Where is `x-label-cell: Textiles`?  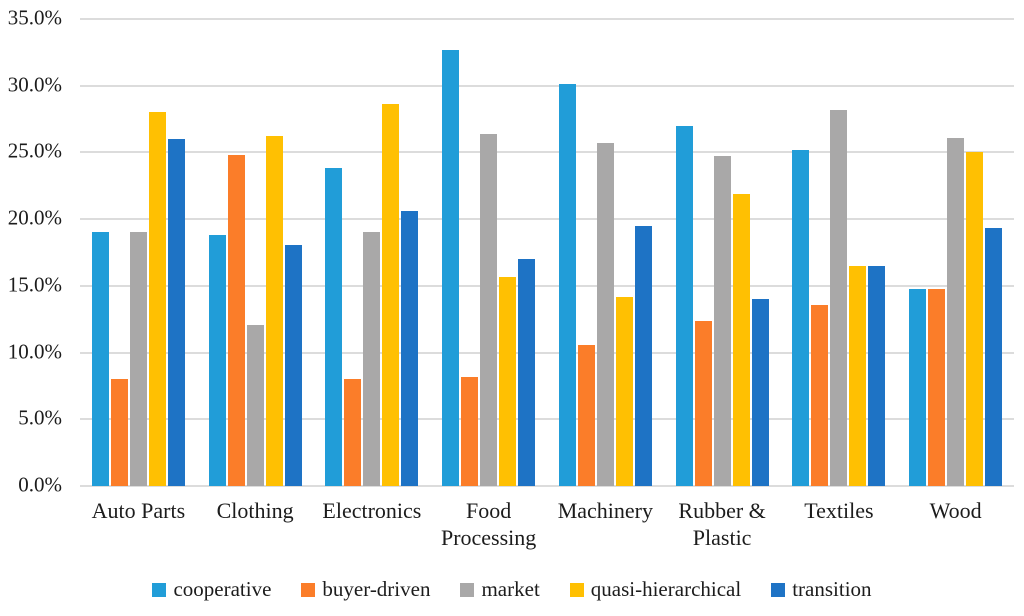
x-label-cell: Textiles is located at coordinates (839, 524).